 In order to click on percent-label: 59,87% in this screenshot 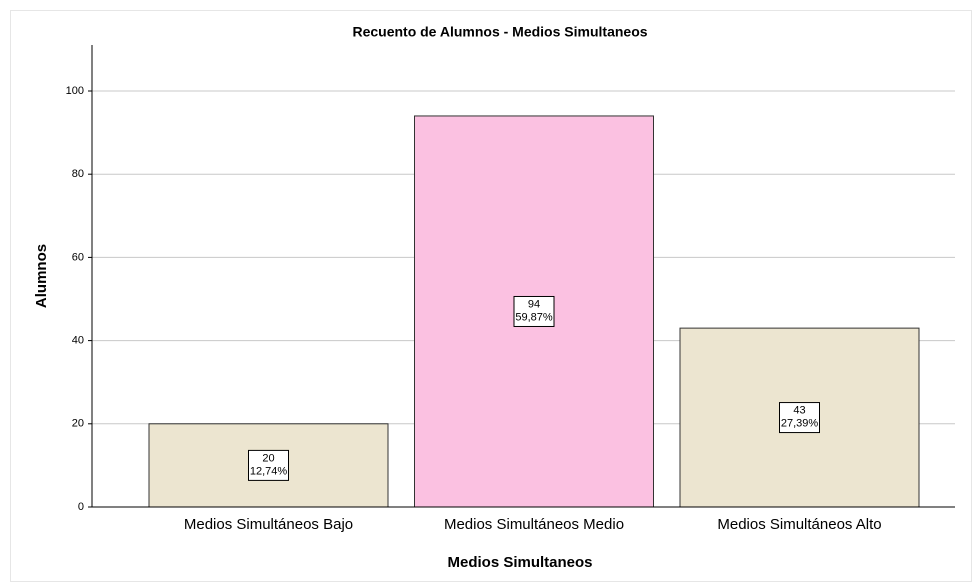, I will do `click(534, 317)`.